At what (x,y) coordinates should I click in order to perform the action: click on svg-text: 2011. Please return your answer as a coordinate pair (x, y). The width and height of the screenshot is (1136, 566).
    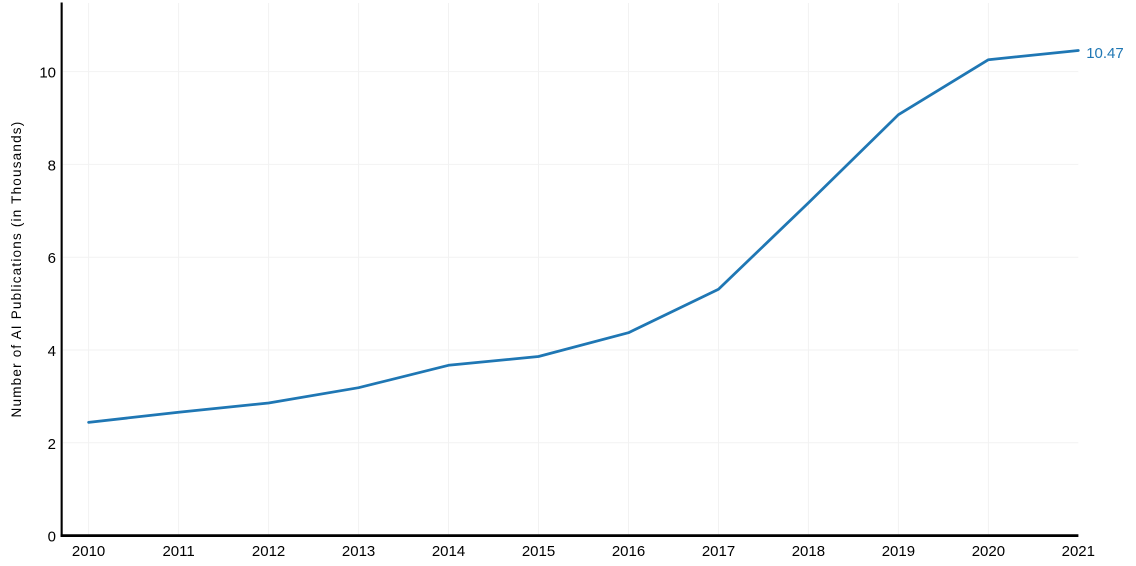
    Looking at the image, I should click on (178, 551).